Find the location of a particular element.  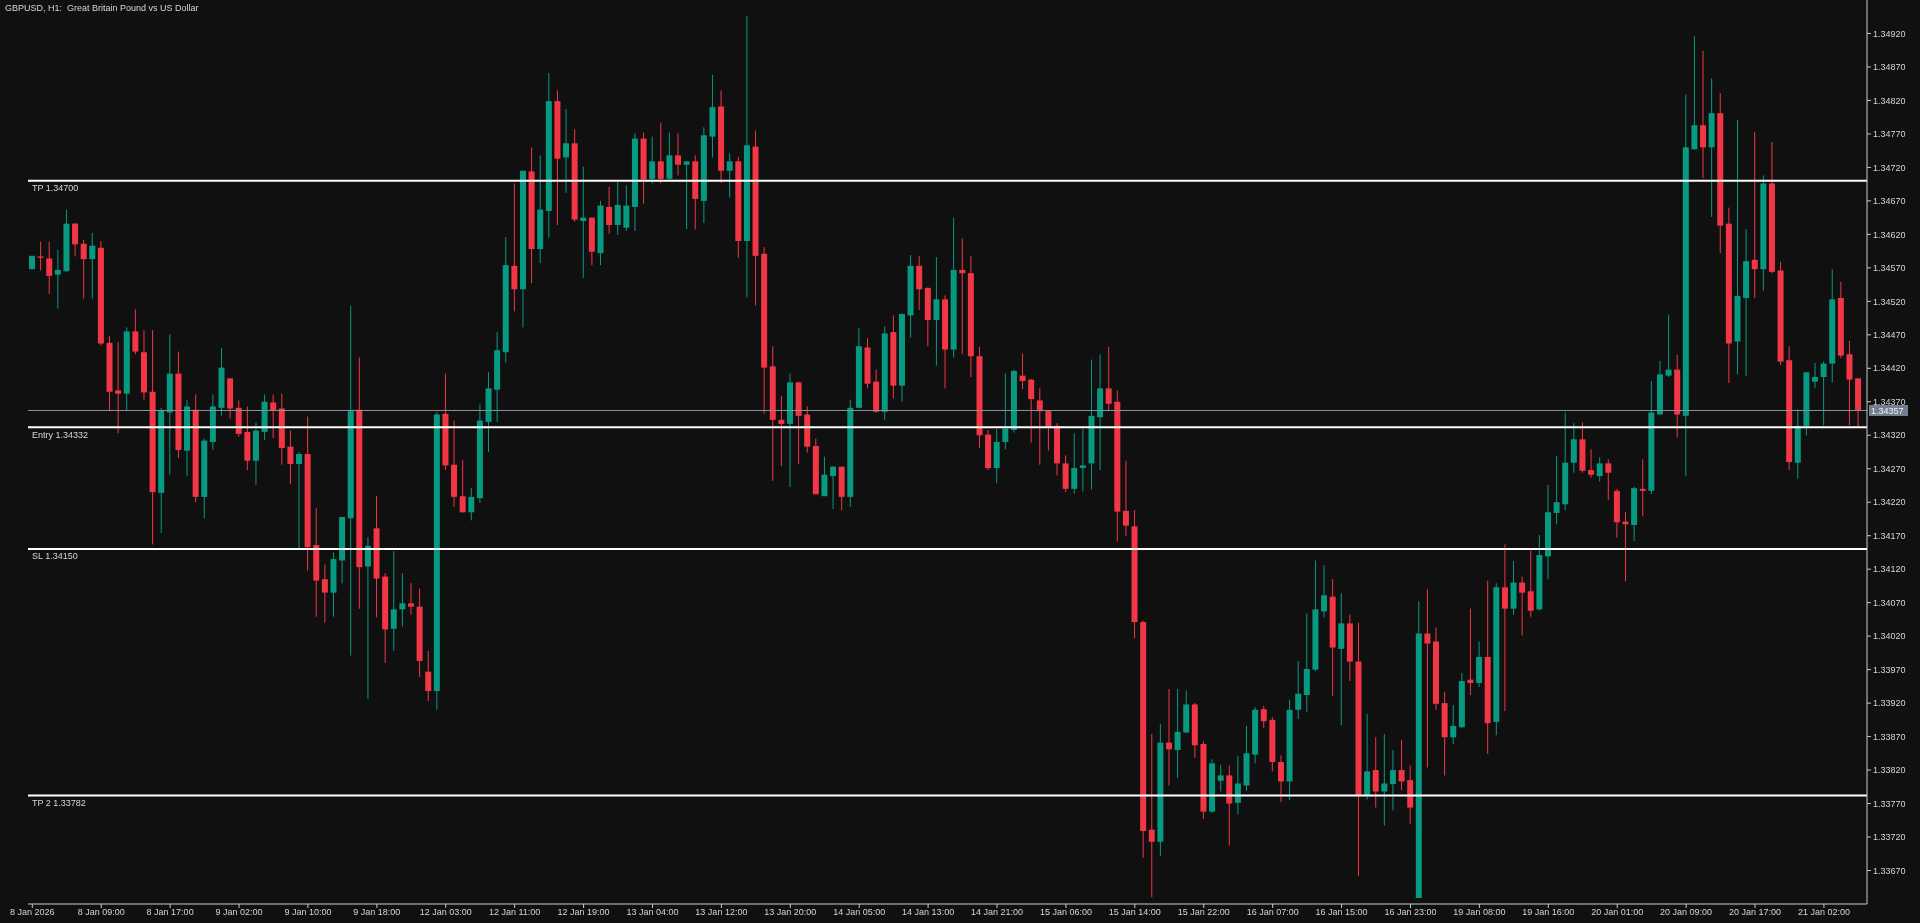

y-tick-label: 1.34020 is located at coordinates (1889, 636).